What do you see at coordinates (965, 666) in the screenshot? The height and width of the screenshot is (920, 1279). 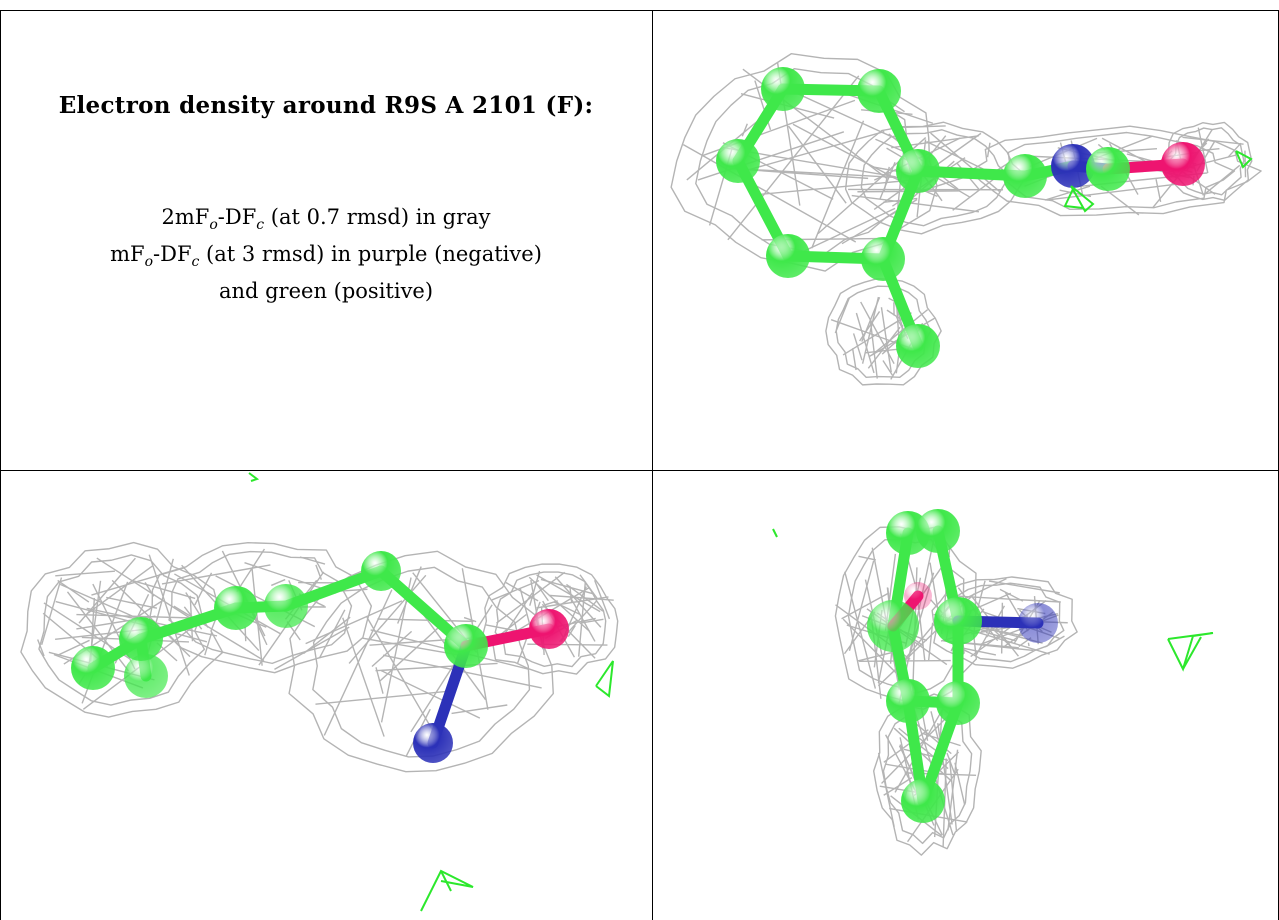 I see `bonds` at bounding box center [965, 666].